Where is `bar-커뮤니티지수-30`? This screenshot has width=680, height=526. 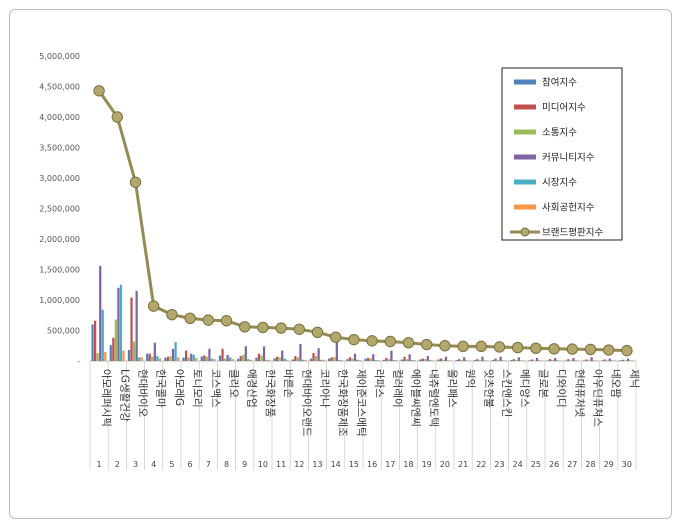 bar-커뮤니티지수-30 is located at coordinates (628, 359).